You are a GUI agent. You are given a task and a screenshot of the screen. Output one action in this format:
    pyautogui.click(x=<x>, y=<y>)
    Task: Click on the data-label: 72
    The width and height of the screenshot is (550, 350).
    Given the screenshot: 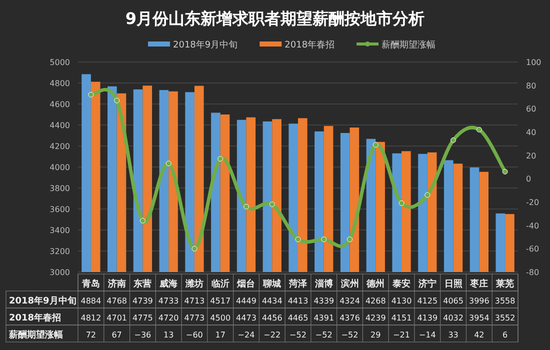 What is the action you would take?
    pyautogui.click(x=91, y=335)
    